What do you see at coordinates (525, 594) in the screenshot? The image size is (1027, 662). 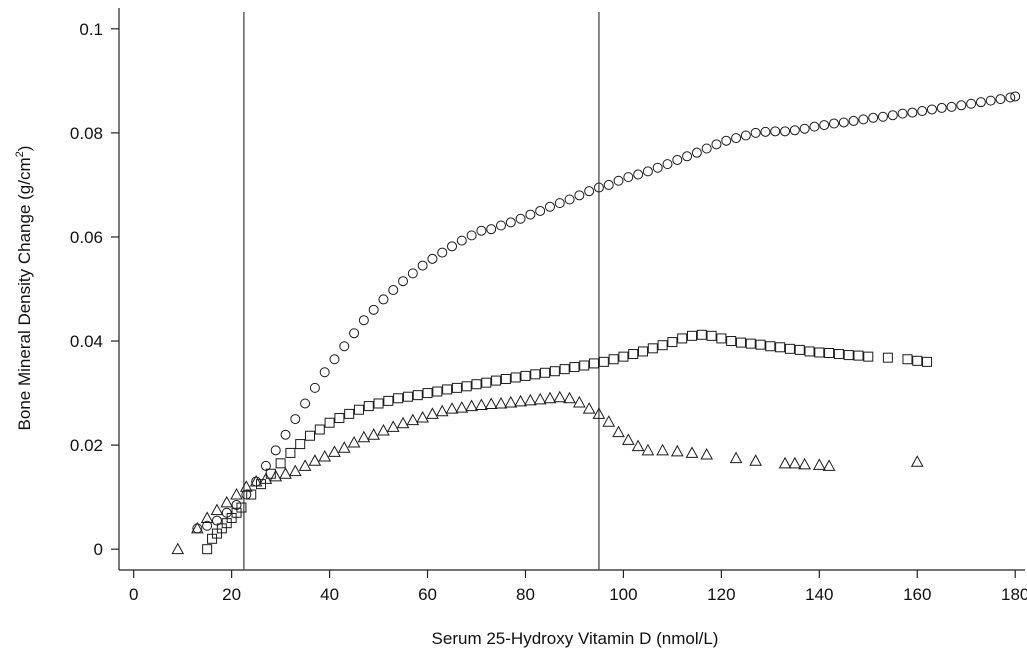 I see `x-tick-label: 80` at bounding box center [525, 594].